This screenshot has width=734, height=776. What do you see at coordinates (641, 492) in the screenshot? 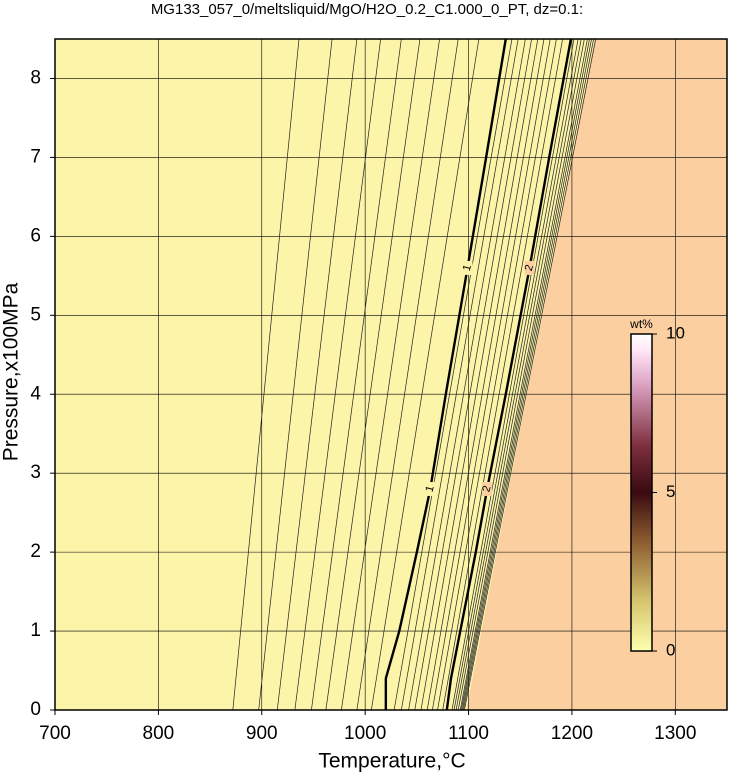
I see `colorbar` at bounding box center [641, 492].